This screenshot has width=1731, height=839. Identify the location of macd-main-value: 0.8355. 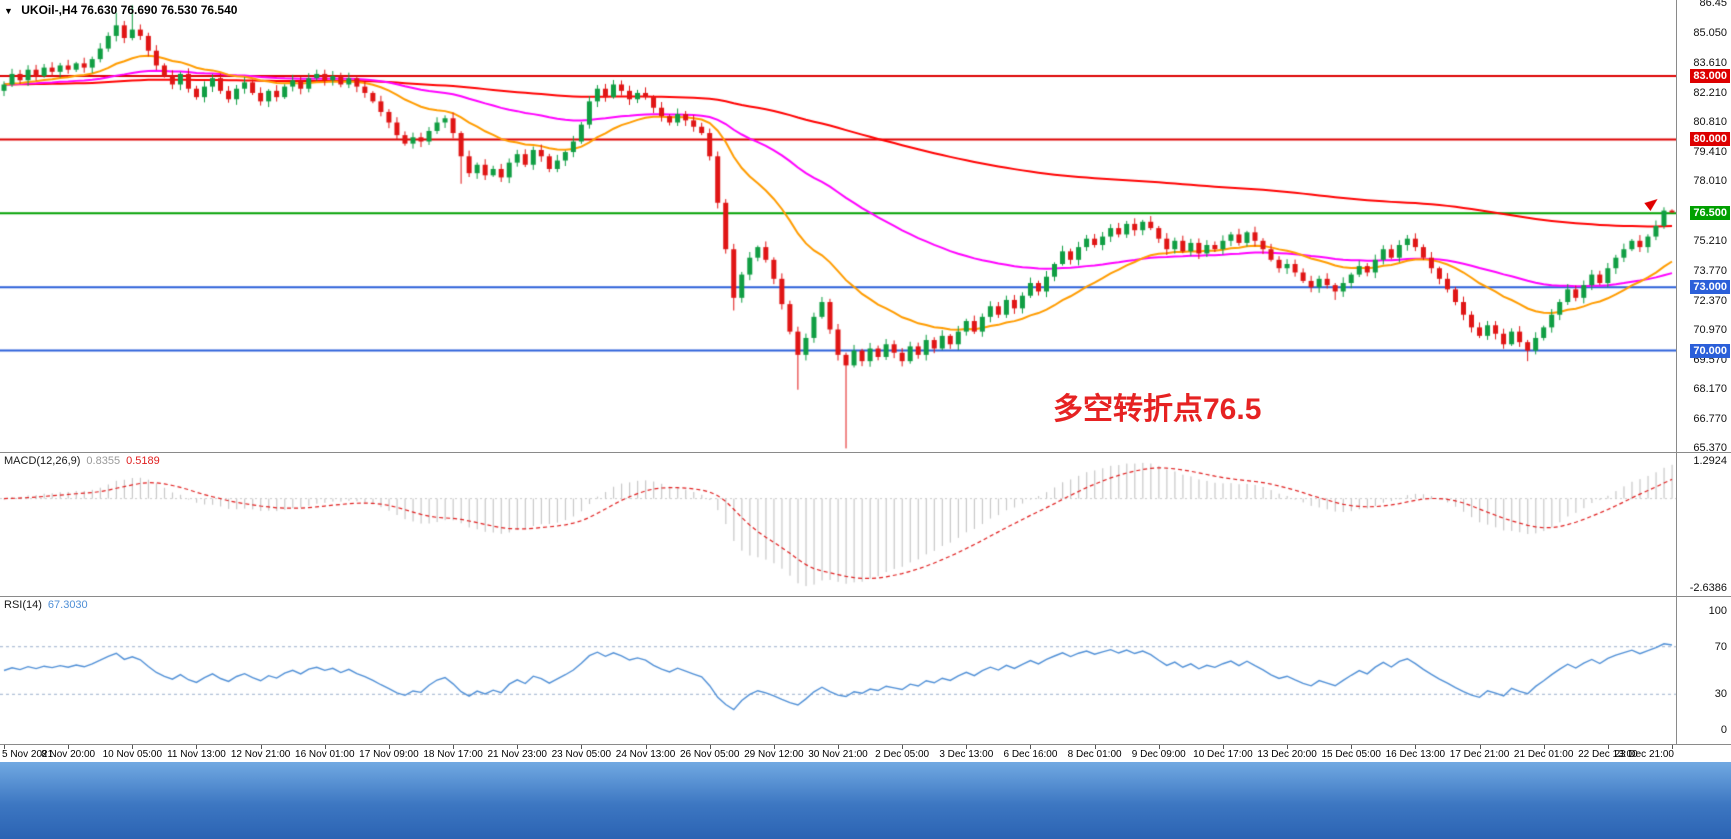
(103, 461).